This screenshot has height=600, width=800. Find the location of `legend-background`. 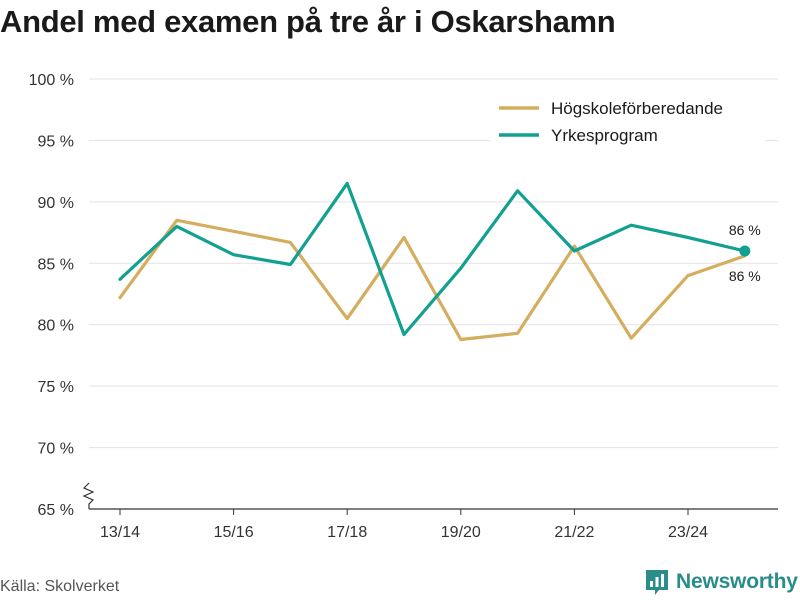

legend-background is located at coordinates (627, 124).